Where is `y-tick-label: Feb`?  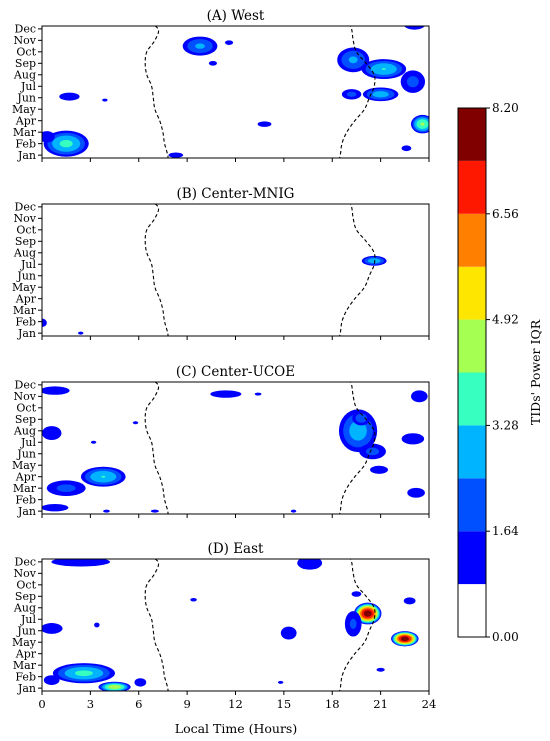
y-tick-label: Feb is located at coordinates (25, 143).